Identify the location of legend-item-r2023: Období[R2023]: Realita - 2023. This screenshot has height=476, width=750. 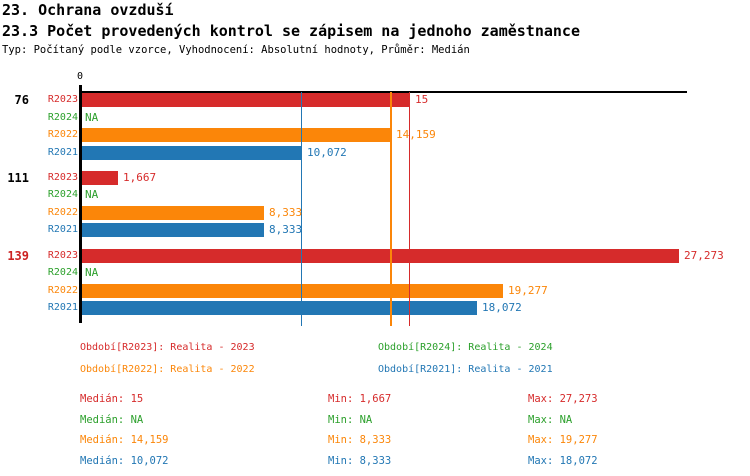
(167, 347).